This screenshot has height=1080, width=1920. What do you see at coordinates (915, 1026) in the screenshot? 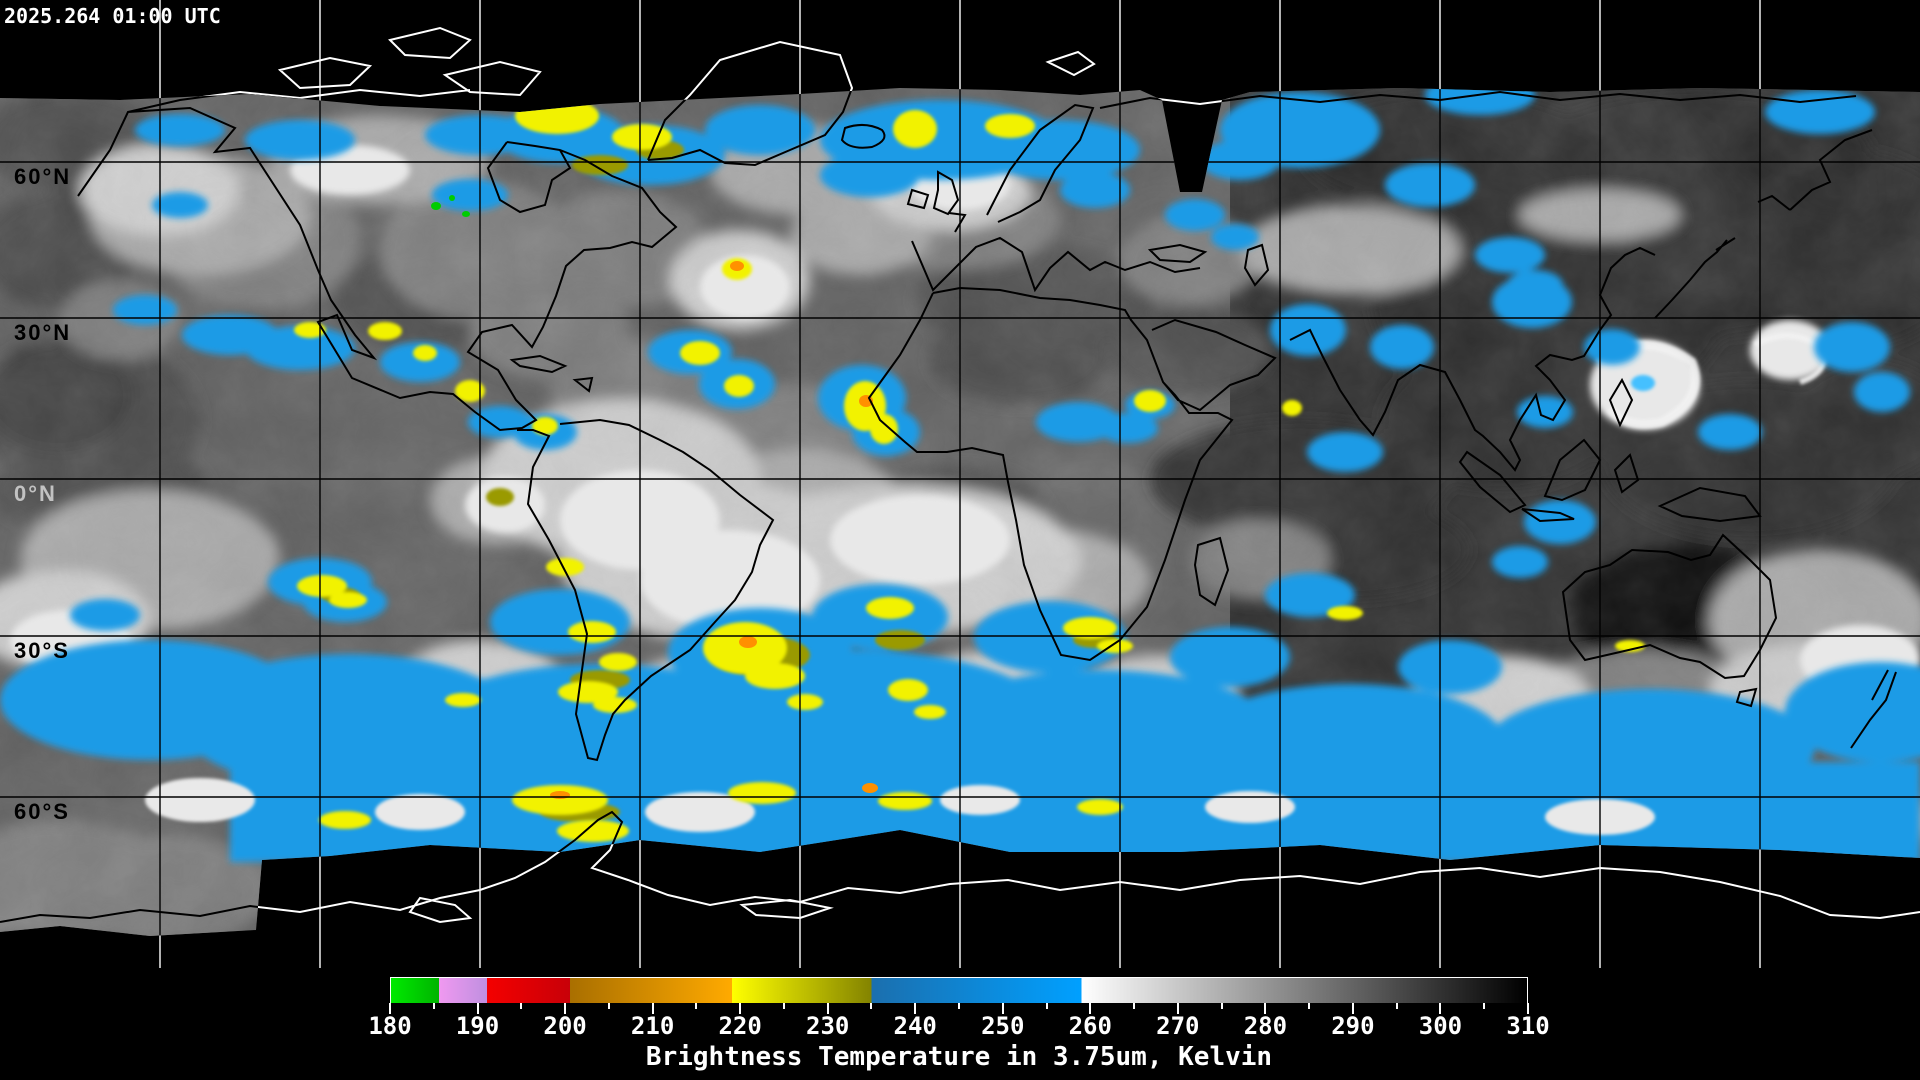
I see `colorbar-tick-label: 240` at bounding box center [915, 1026].